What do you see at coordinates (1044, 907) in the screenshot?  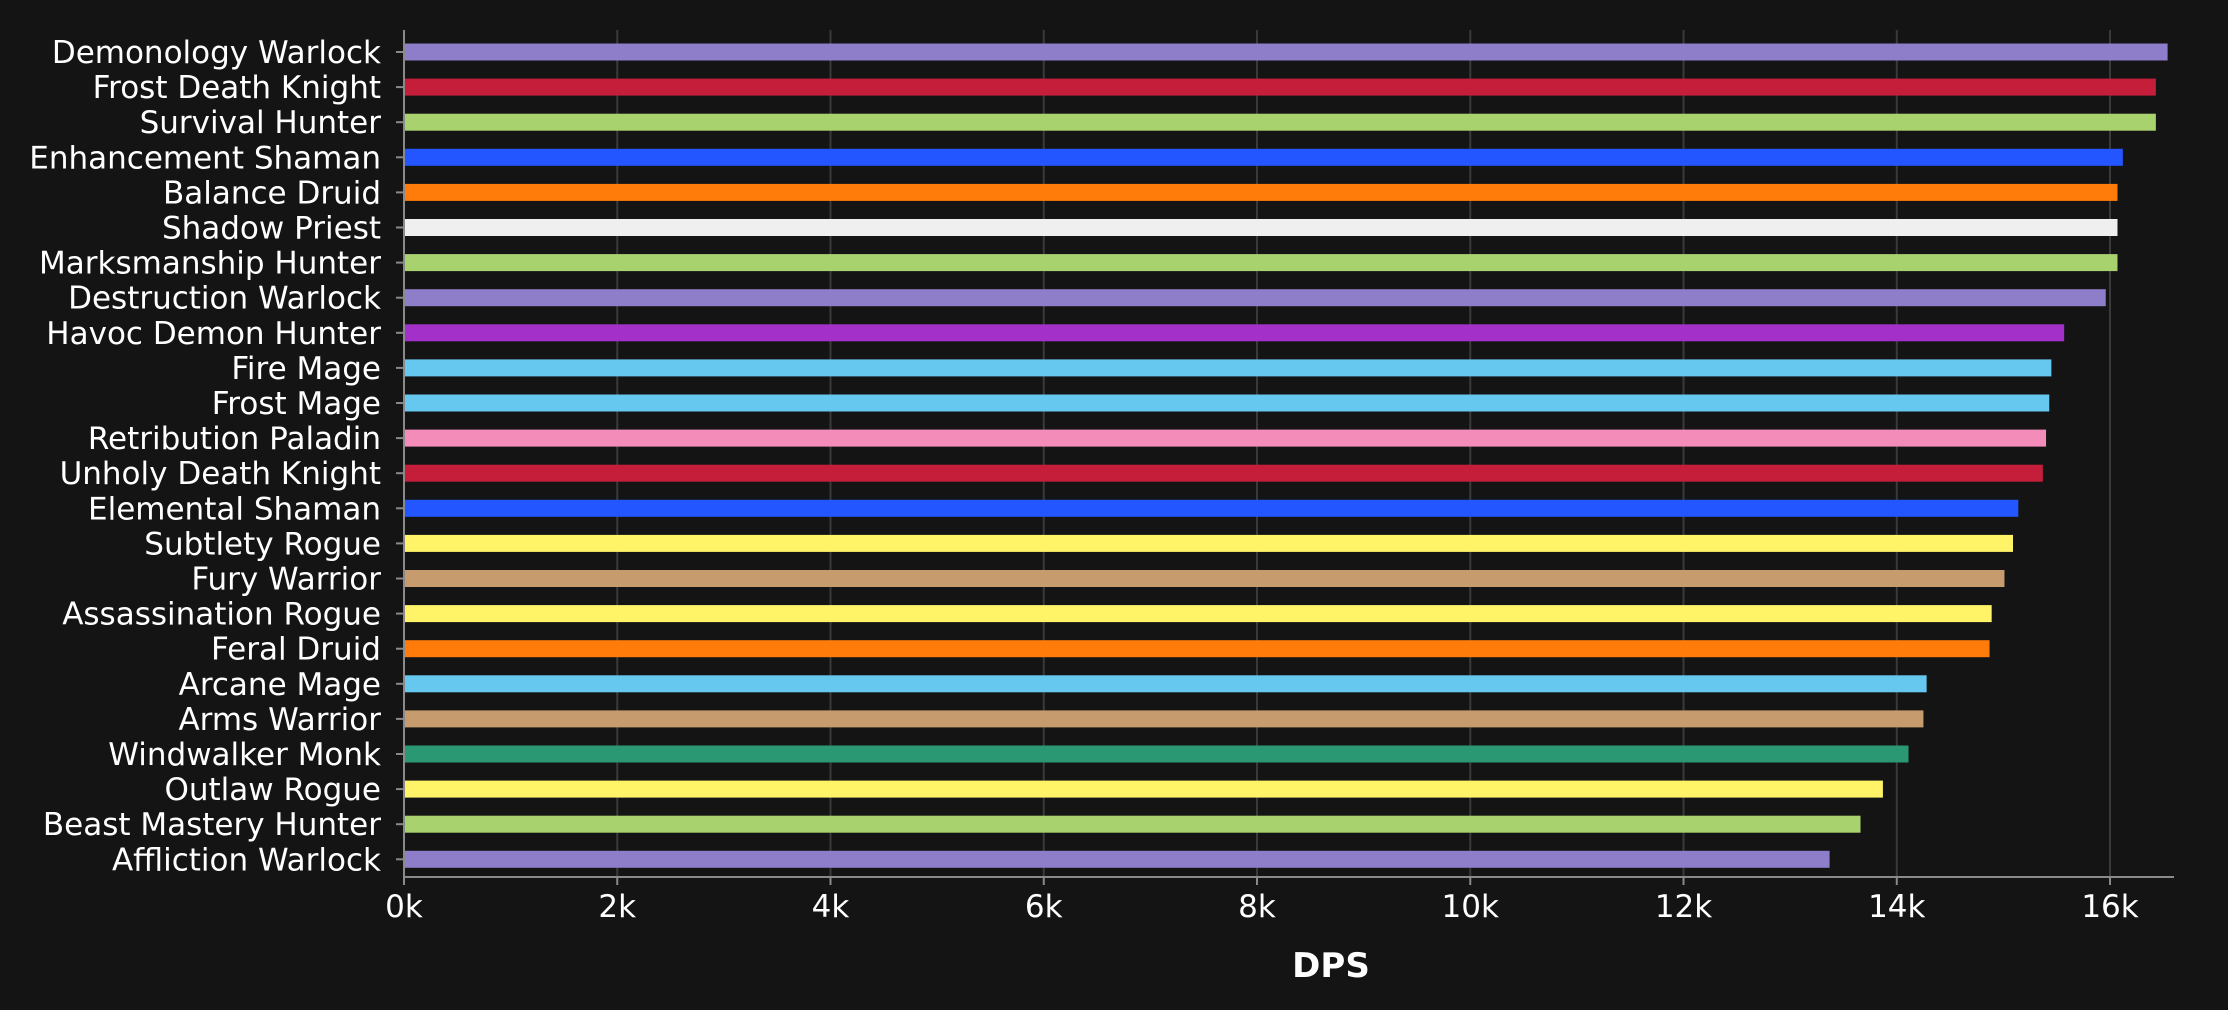 I see `x-tick-label: 6k` at bounding box center [1044, 907].